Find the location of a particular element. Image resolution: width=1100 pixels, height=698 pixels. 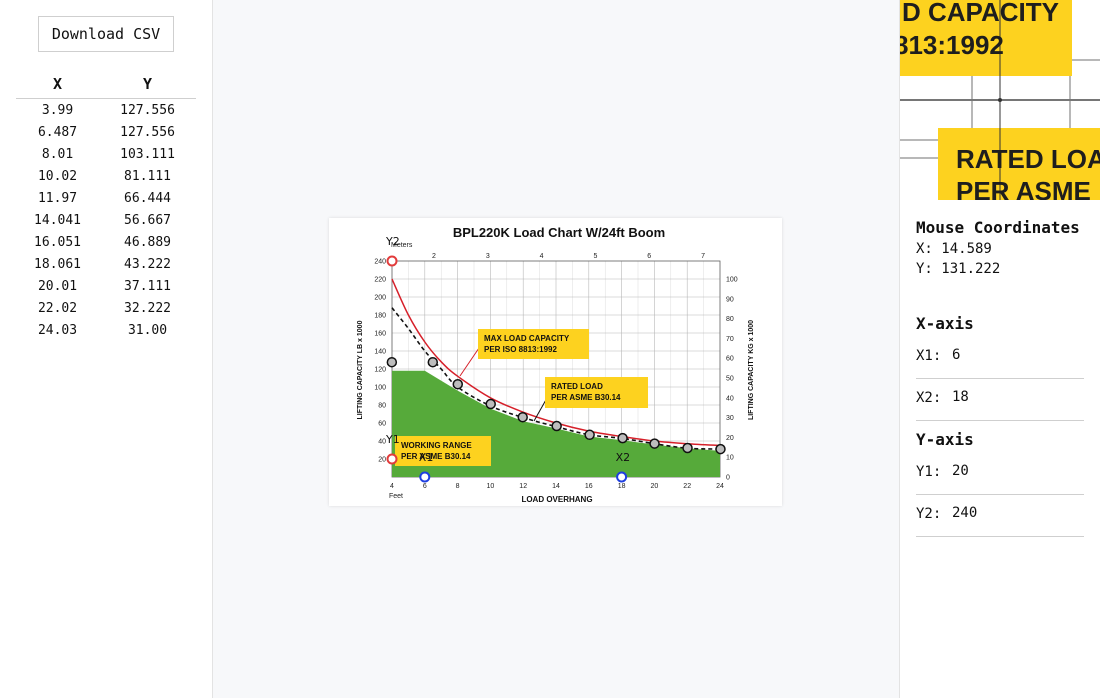

x-tick-label: 20 is located at coordinates (655, 486).